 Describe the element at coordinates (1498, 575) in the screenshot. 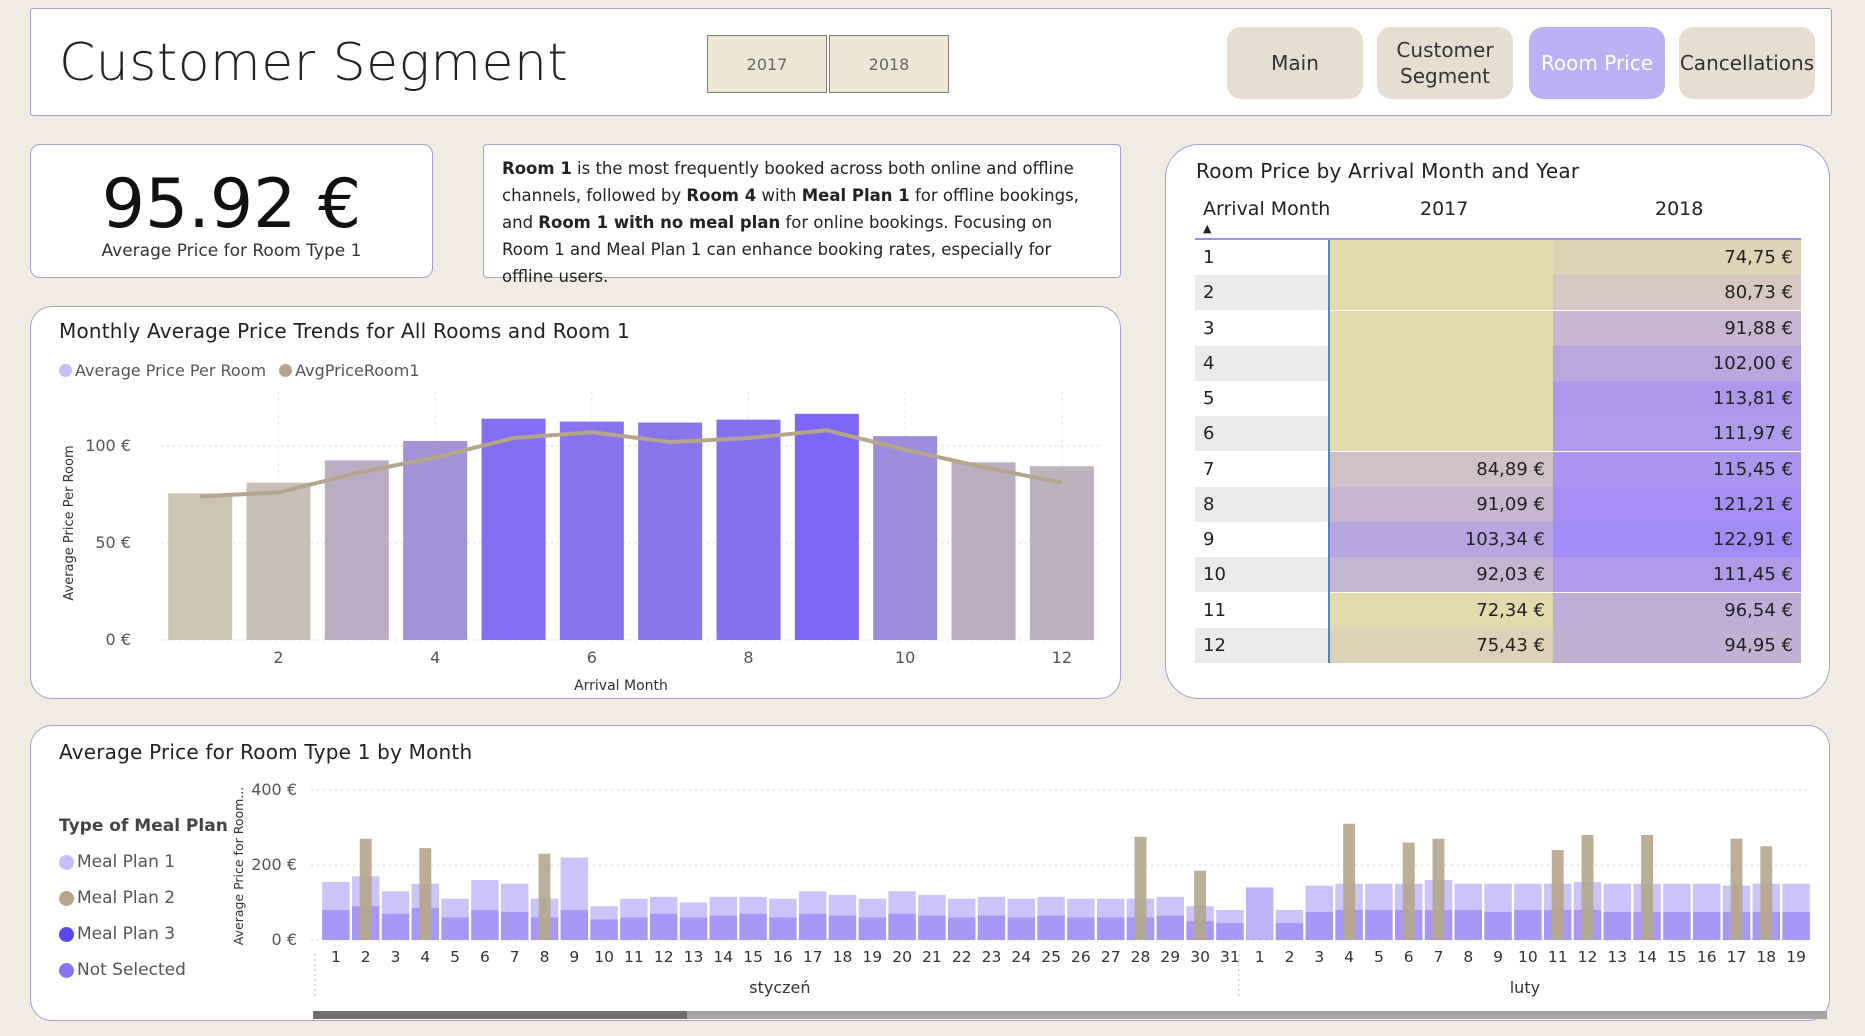

I see `matrix-row: 10 92,03 €111,45 €` at that location.